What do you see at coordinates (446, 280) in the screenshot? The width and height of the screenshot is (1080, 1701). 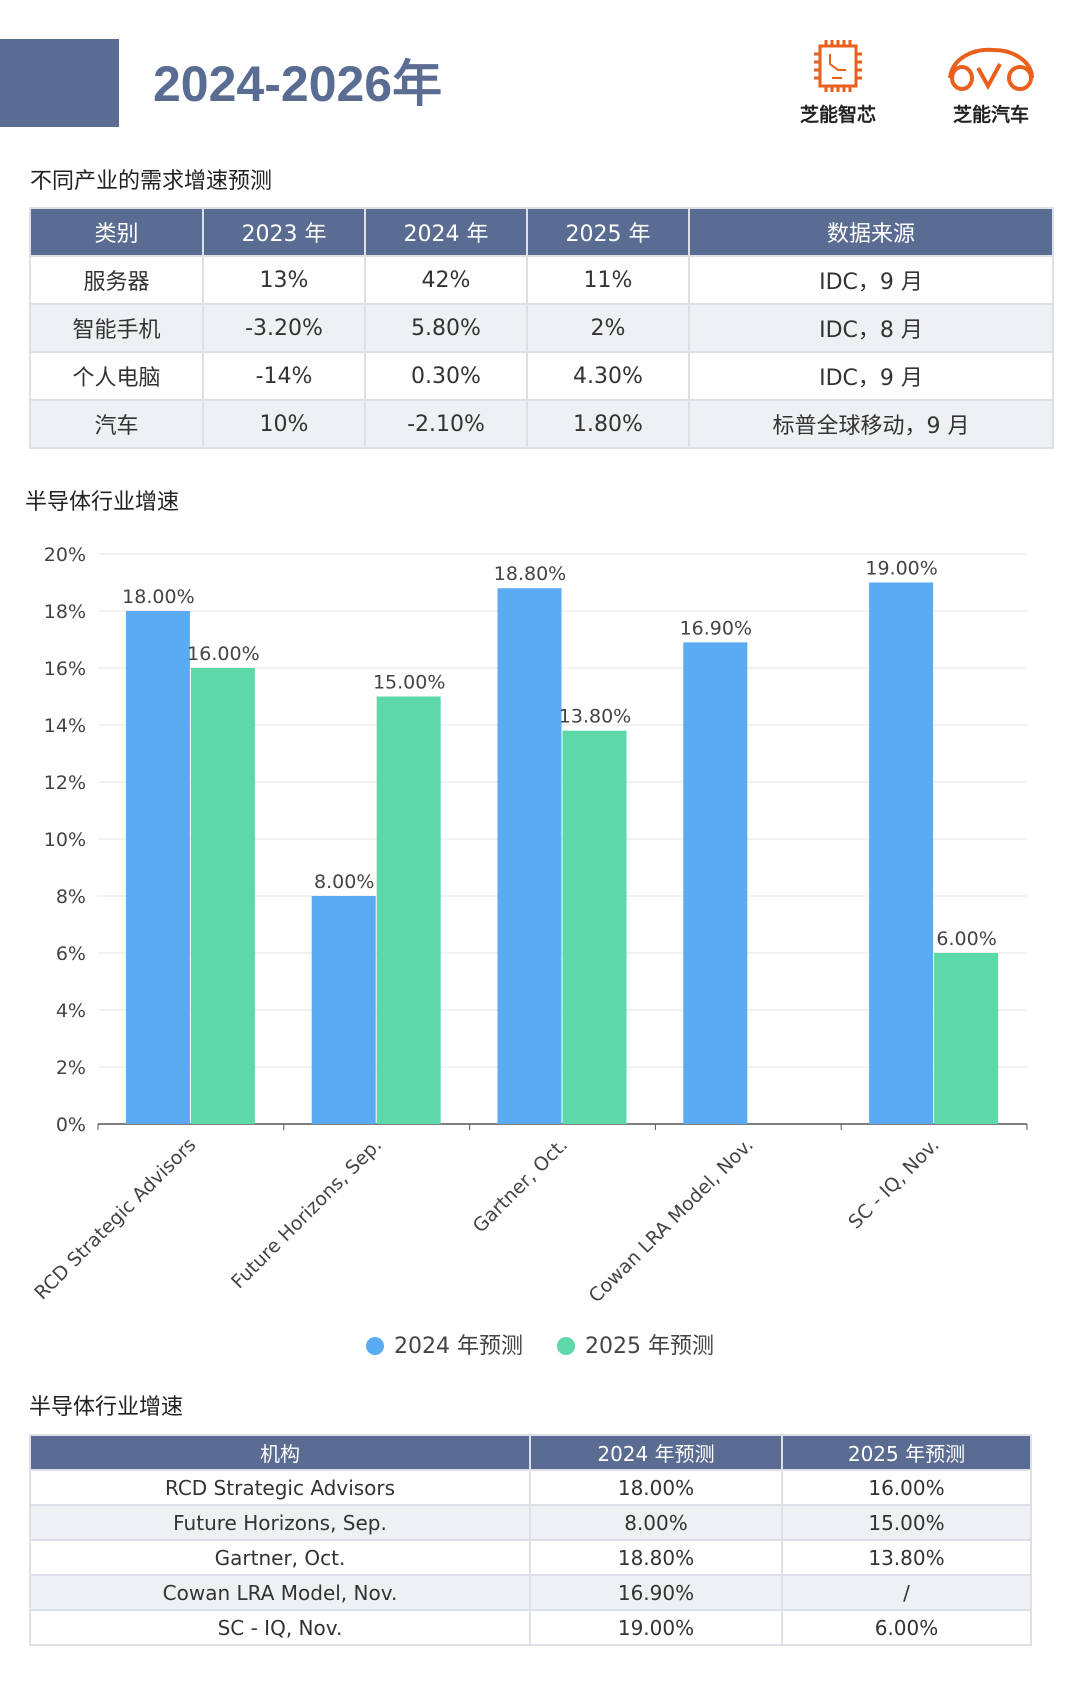 I see `table-cell: 42%` at bounding box center [446, 280].